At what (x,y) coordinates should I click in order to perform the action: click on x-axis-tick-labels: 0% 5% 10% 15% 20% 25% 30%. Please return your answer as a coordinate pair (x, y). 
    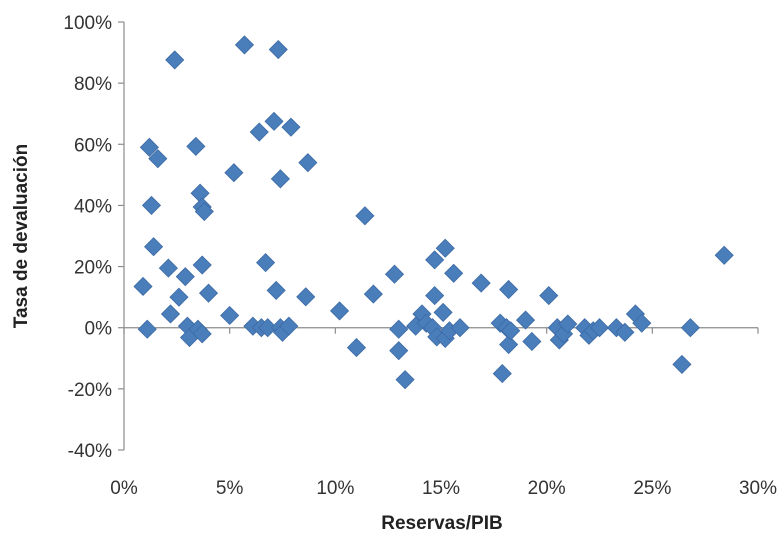
    Looking at the image, I should click on (443, 488).